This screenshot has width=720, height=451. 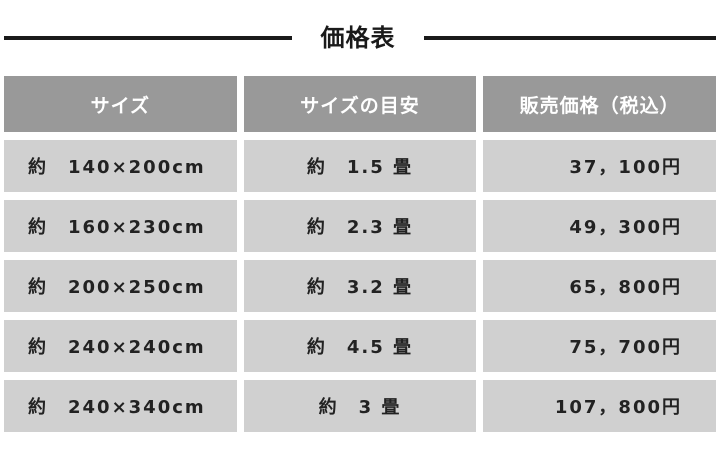 I want to click on table-header: サイズ サイズの目安 販売価格（税込）, so click(x=360, y=104).